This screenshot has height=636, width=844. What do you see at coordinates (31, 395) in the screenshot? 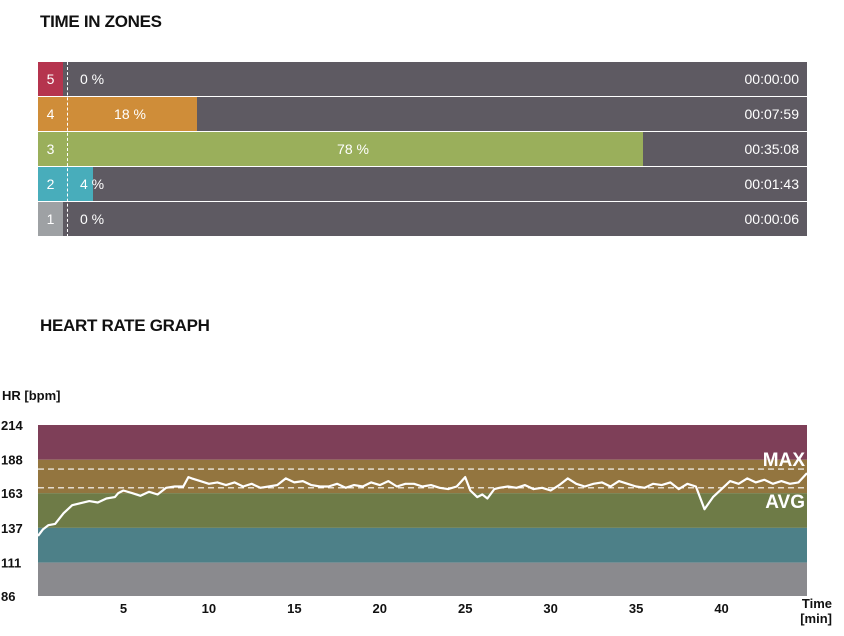
I see `y-axis-label: HR [bpm]` at bounding box center [31, 395].